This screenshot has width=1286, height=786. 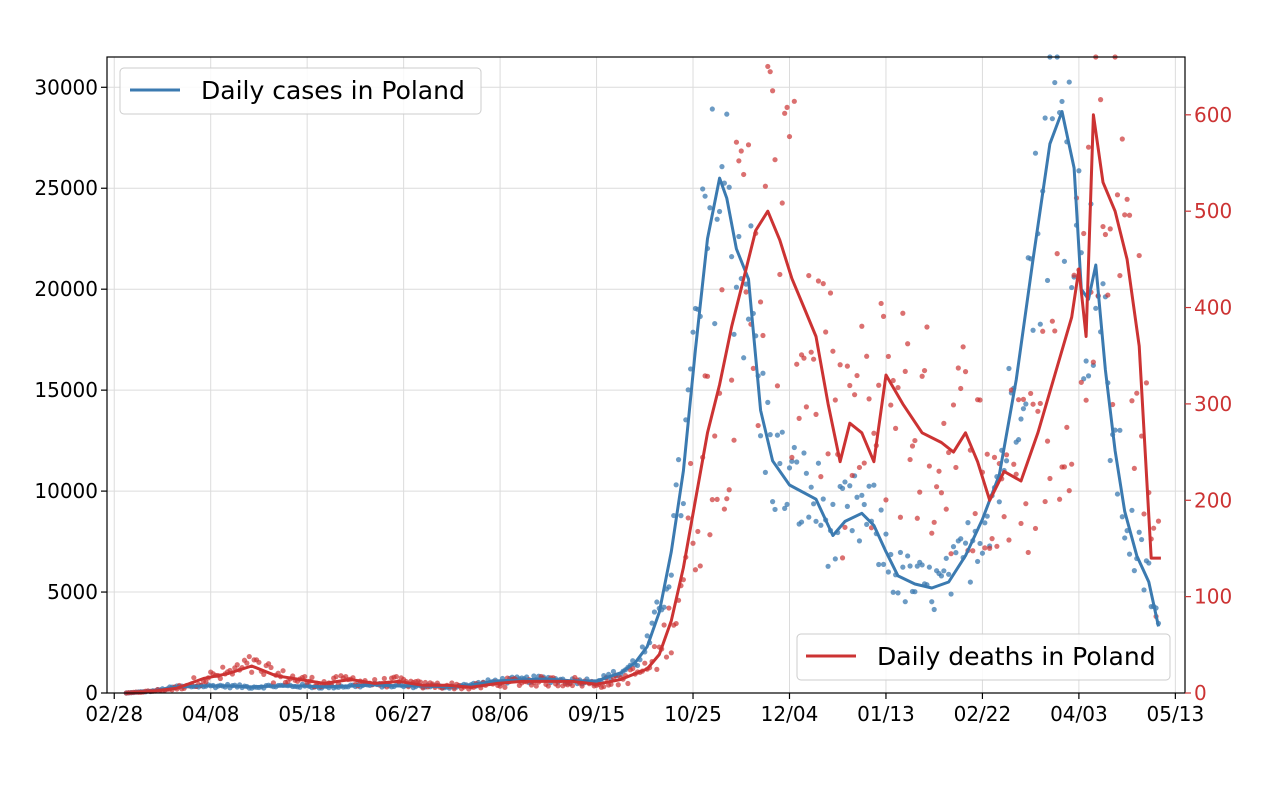 What do you see at coordinates (66, 87) in the screenshot?
I see `y-left-tick-label: 30000` at bounding box center [66, 87].